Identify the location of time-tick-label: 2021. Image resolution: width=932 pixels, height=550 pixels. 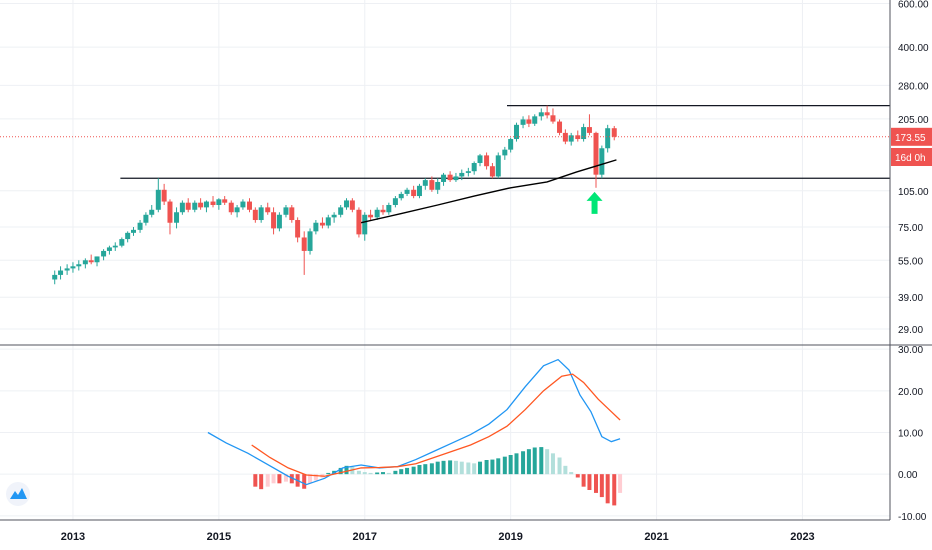
(656, 537).